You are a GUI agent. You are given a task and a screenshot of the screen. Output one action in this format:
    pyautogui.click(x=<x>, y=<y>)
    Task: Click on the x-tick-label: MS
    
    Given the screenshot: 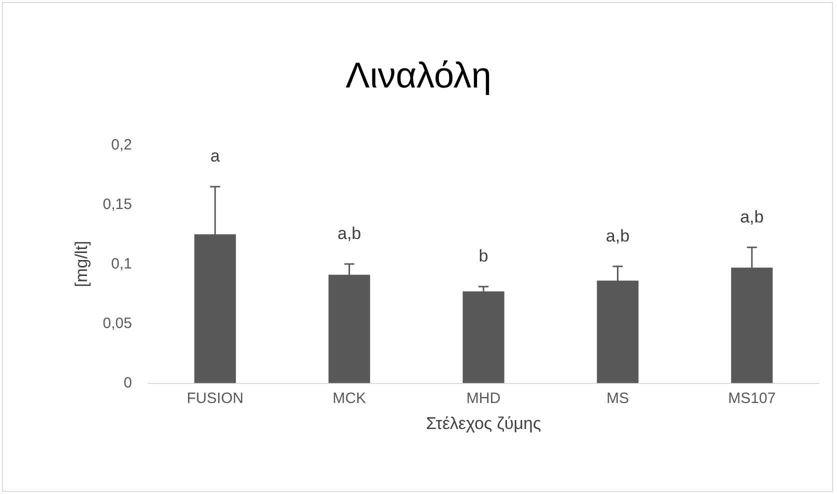 What is the action you would take?
    pyautogui.click(x=617, y=398)
    